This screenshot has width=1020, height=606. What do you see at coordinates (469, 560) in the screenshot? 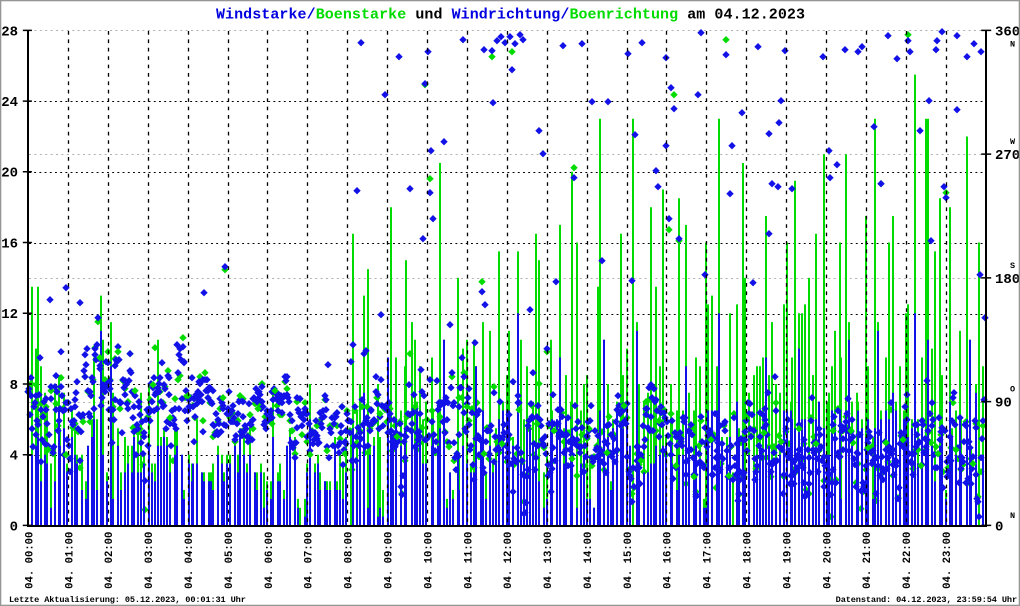
I see `svg-text: 04. 11:00` at bounding box center [469, 560].